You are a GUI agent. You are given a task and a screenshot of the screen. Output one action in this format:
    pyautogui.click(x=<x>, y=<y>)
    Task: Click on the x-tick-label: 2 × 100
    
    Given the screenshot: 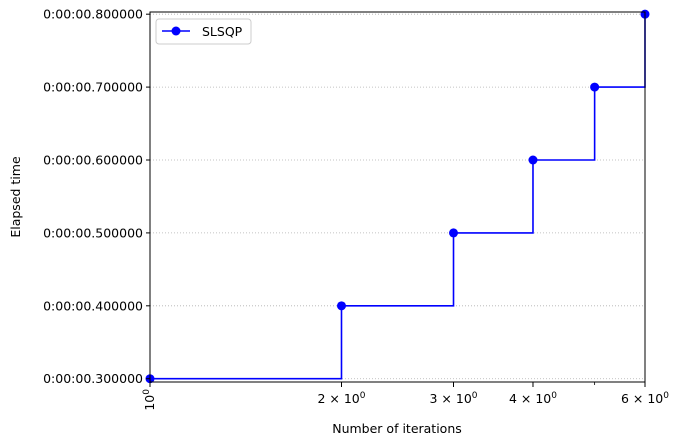 What is the action you would take?
    pyautogui.click(x=341, y=398)
    